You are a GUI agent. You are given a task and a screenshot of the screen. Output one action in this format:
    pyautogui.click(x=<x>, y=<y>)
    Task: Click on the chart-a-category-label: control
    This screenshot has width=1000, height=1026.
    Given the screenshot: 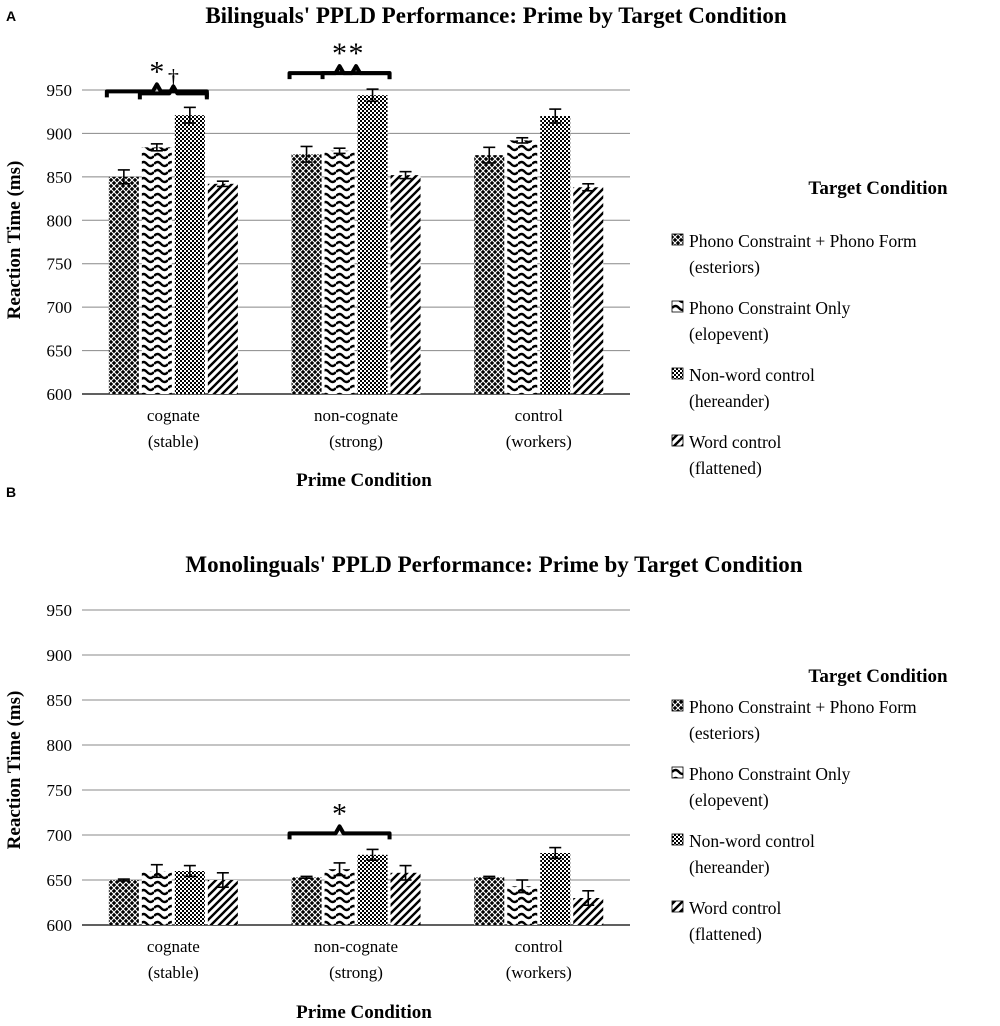 What is the action you would take?
    pyautogui.click(x=539, y=415)
    